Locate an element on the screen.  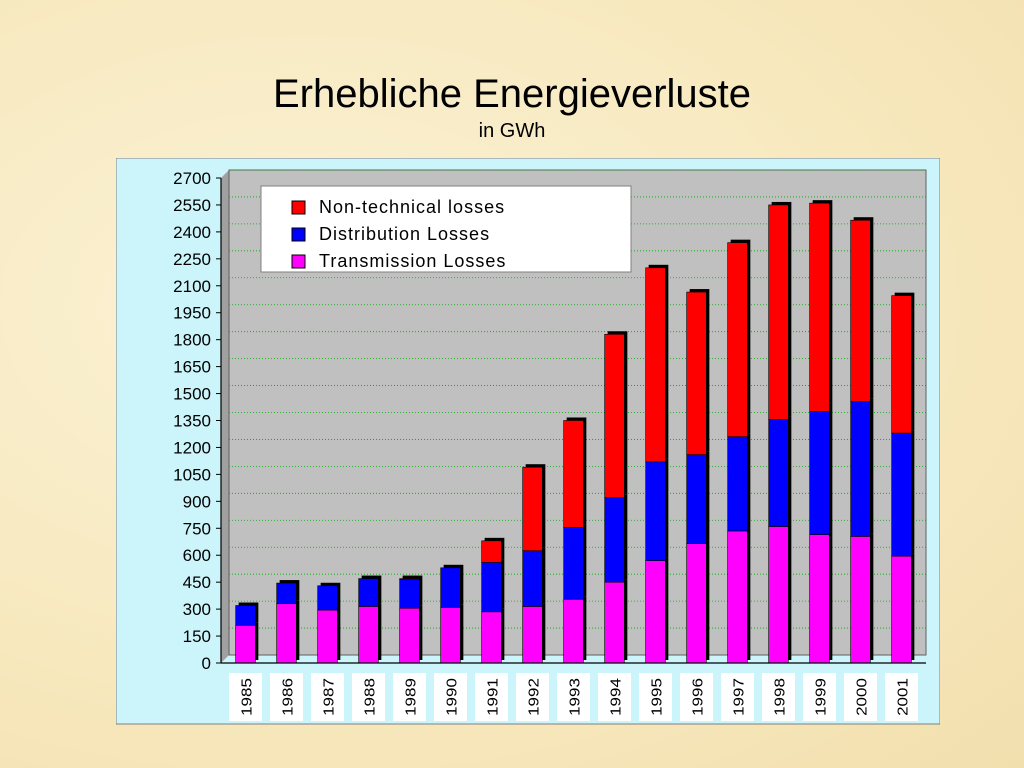
y-tick-label: 1800 is located at coordinates (192, 340).